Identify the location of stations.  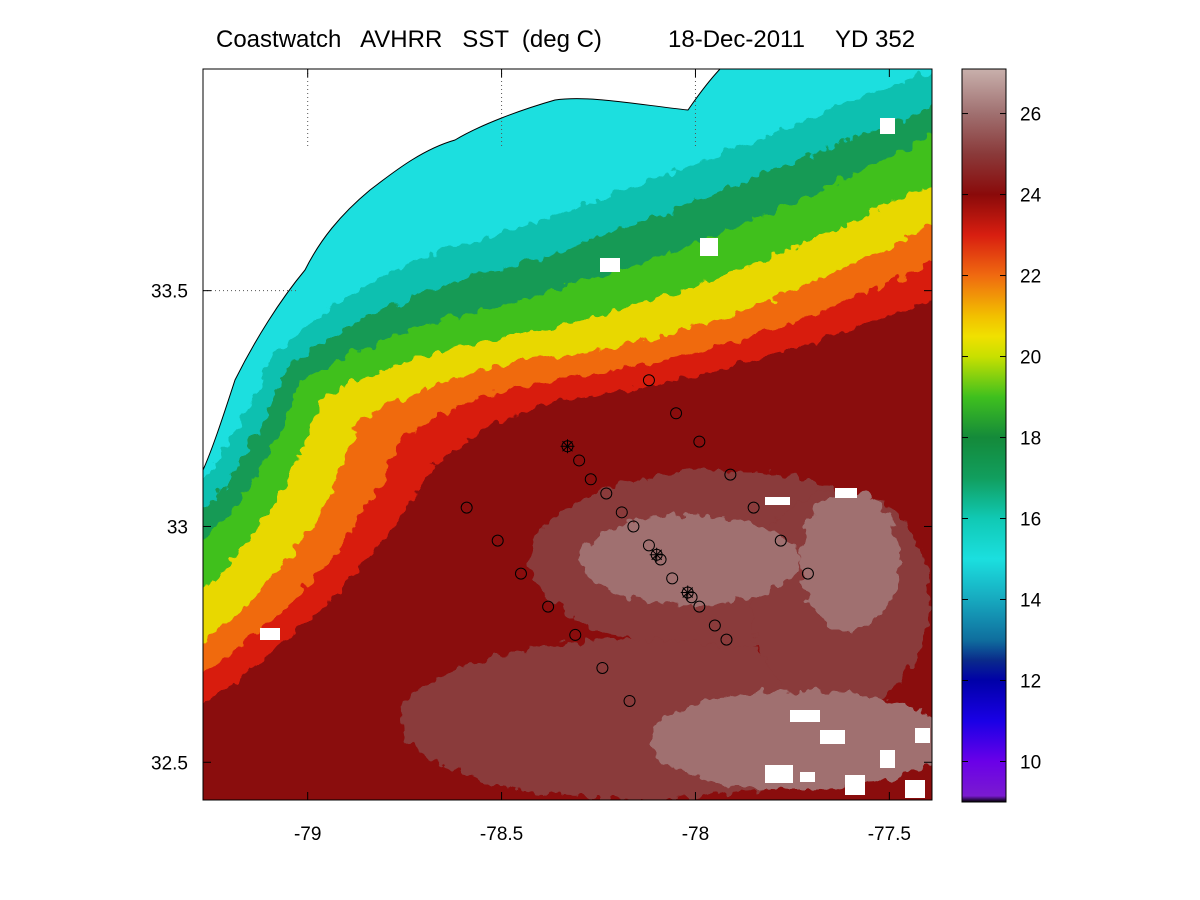
(637, 540).